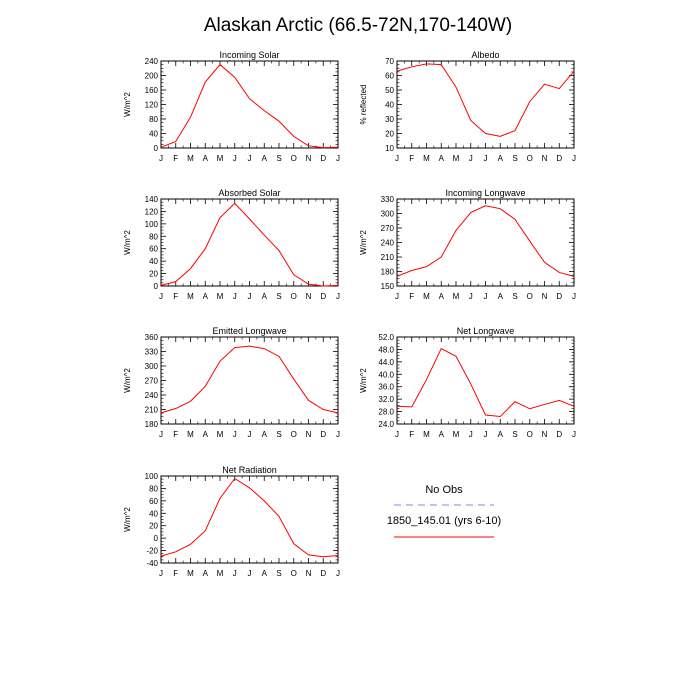 This screenshot has width=700, height=700. I want to click on panel-albedo-ytick-label: 40, so click(389, 105).